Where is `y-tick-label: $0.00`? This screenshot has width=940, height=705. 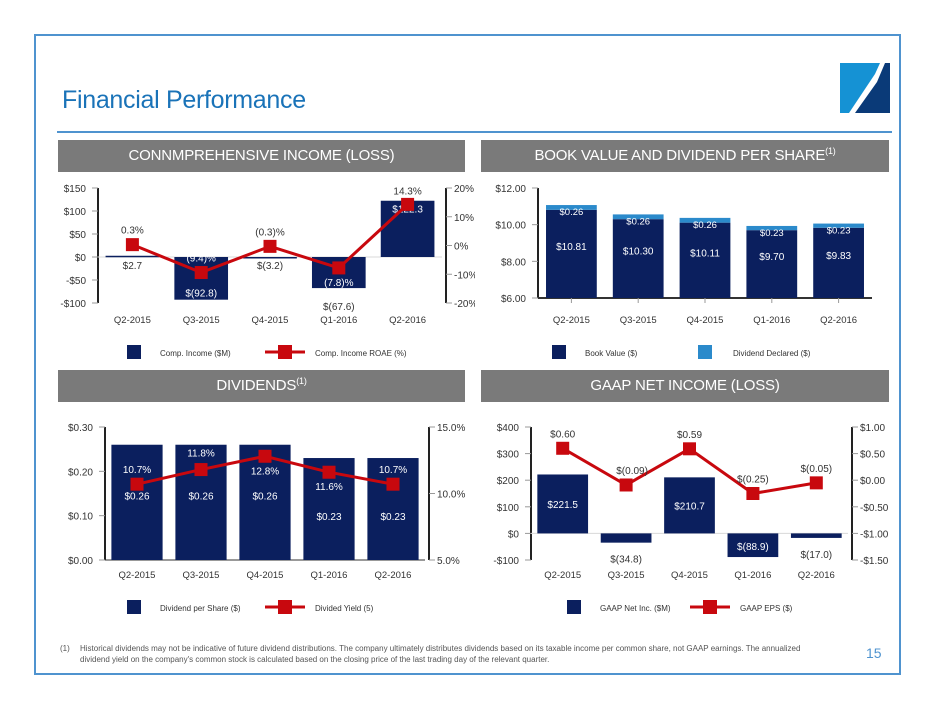
y-tick-label: $0.00 is located at coordinates (80, 561).